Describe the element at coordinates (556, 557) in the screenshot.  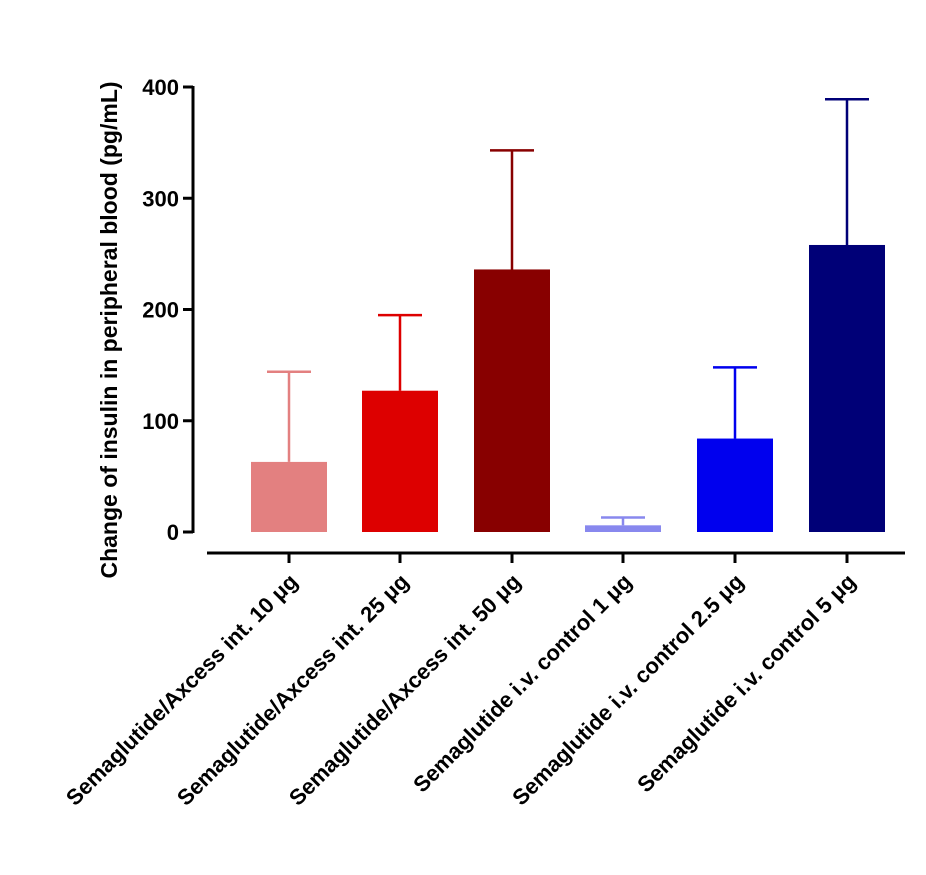
I see `x-axis` at that location.